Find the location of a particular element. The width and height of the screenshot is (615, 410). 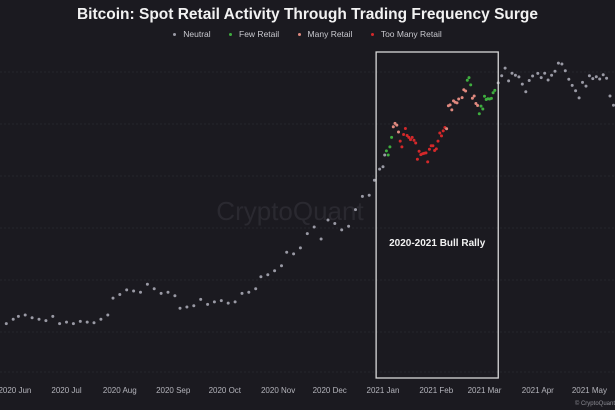

watermark: CryptoQuant is located at coordinates (290, 211).